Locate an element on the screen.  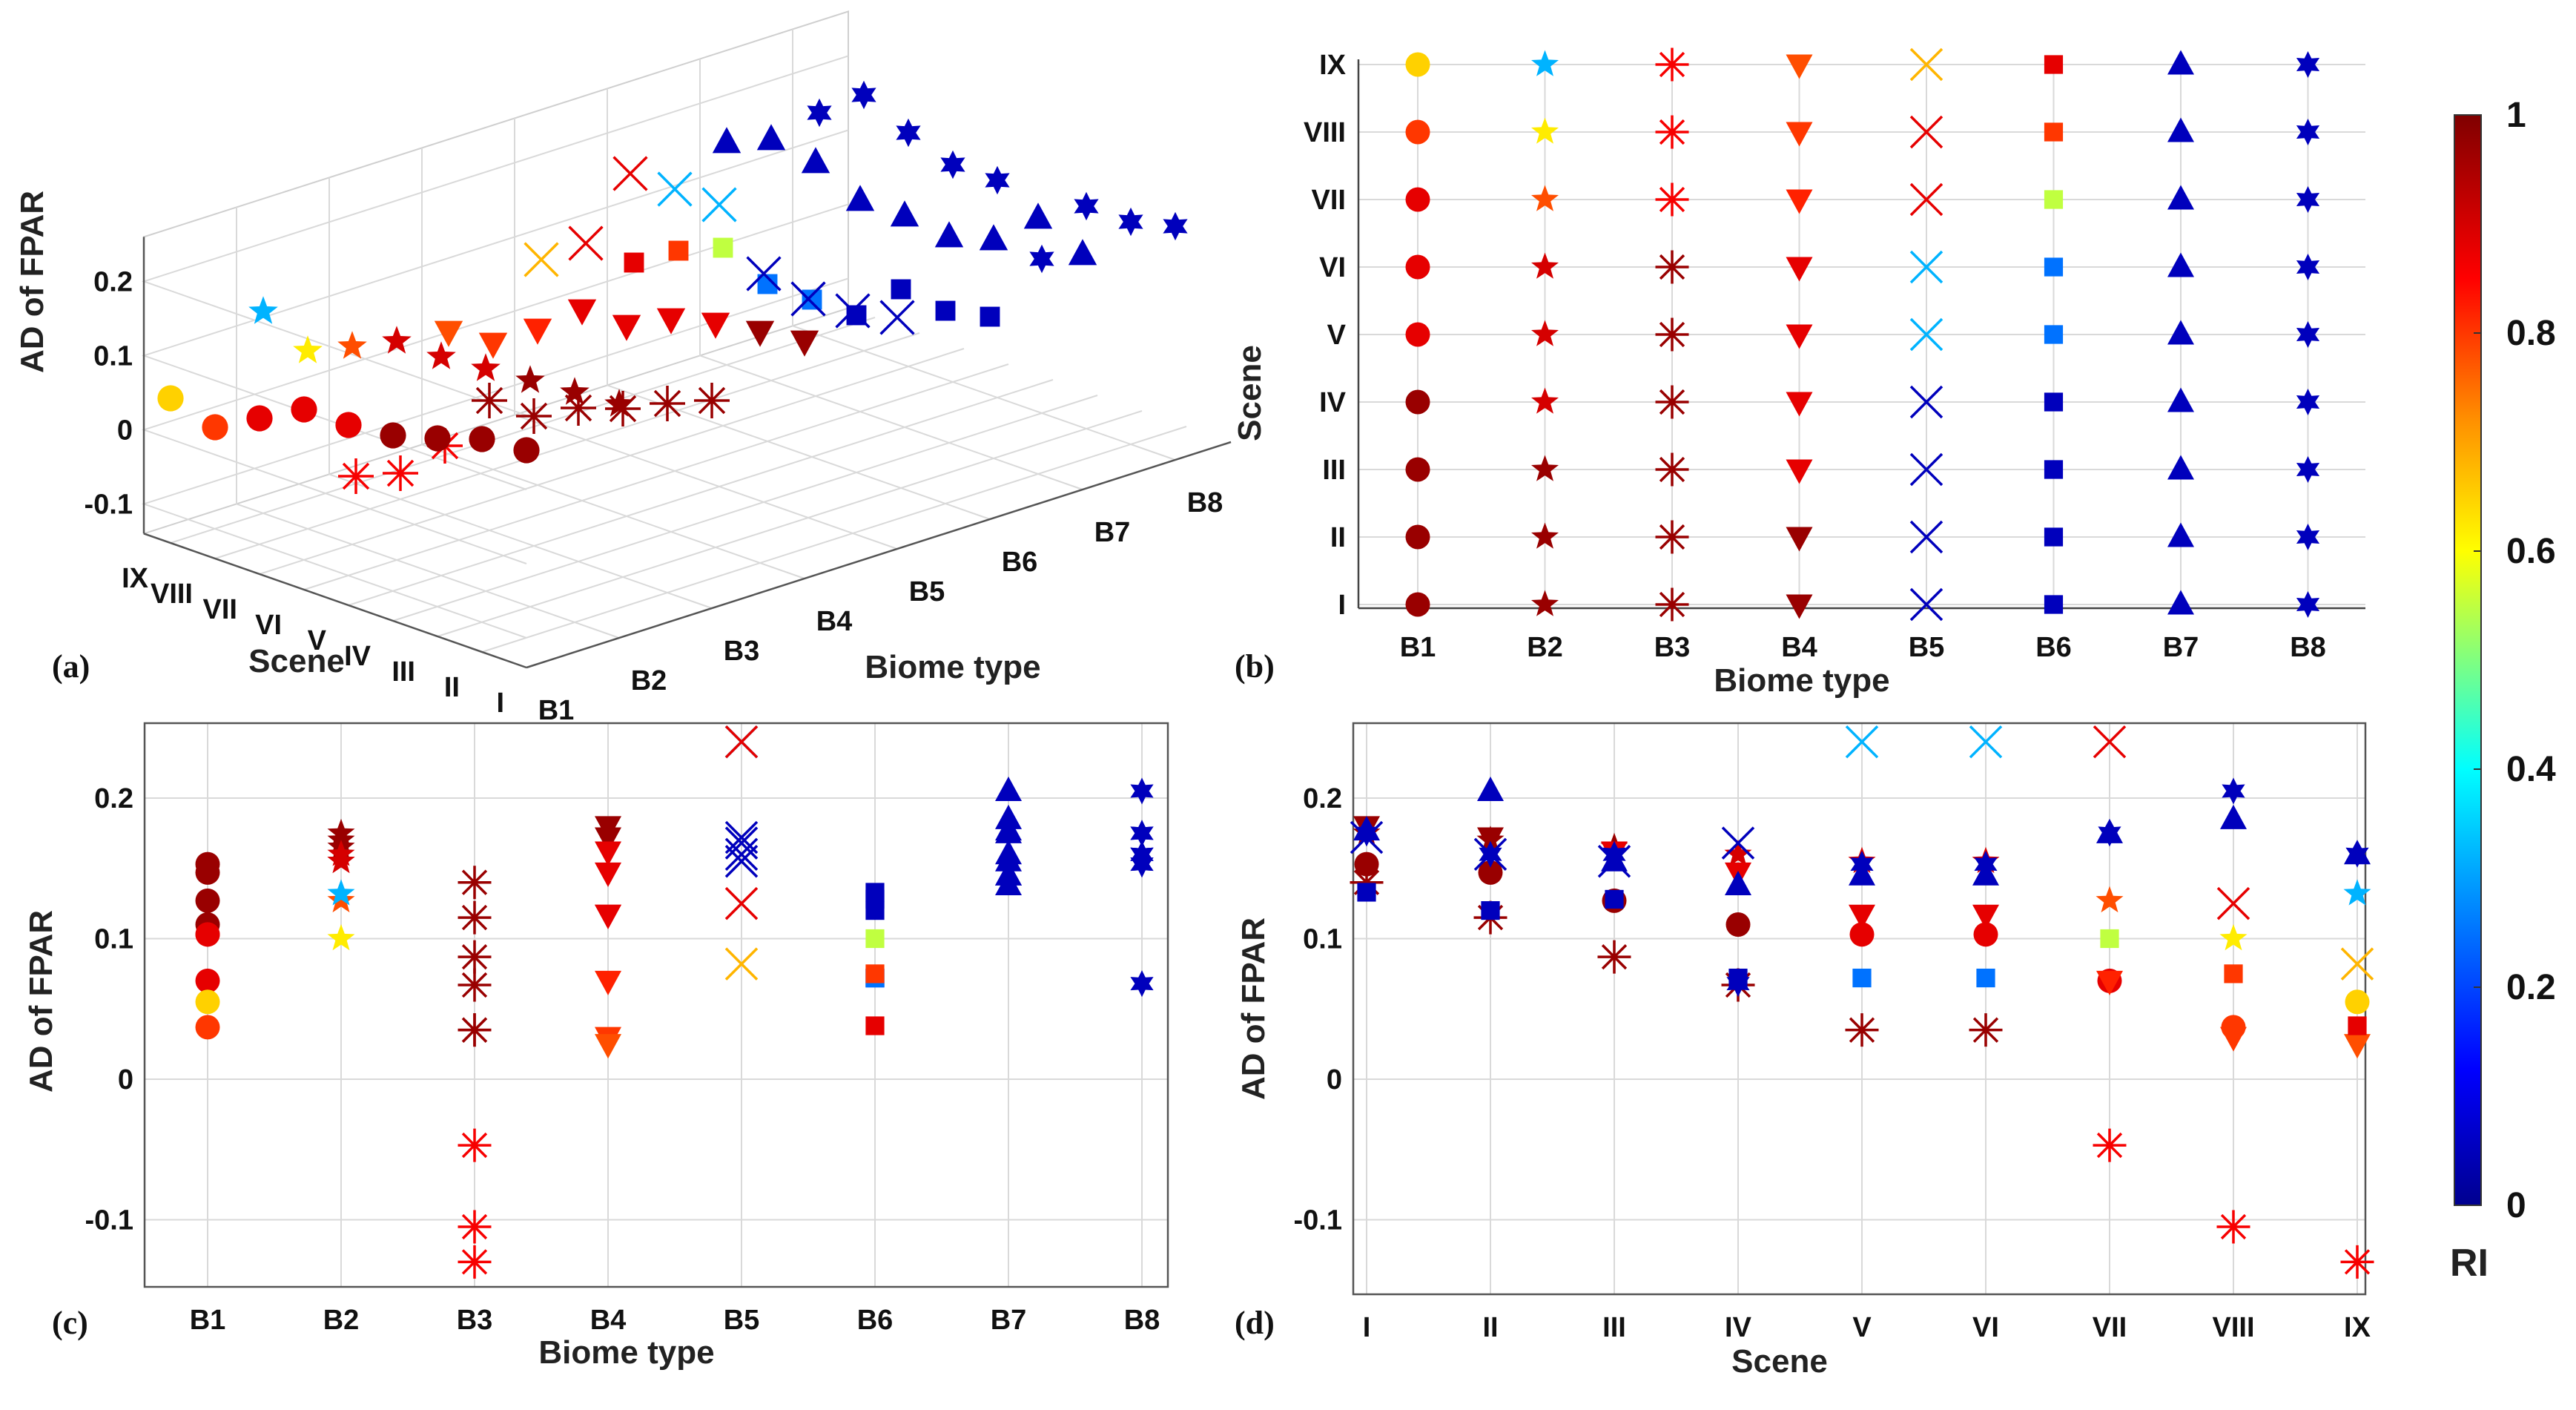
panel-b-x-tick: B4 is located at coordinates (1799, 647).